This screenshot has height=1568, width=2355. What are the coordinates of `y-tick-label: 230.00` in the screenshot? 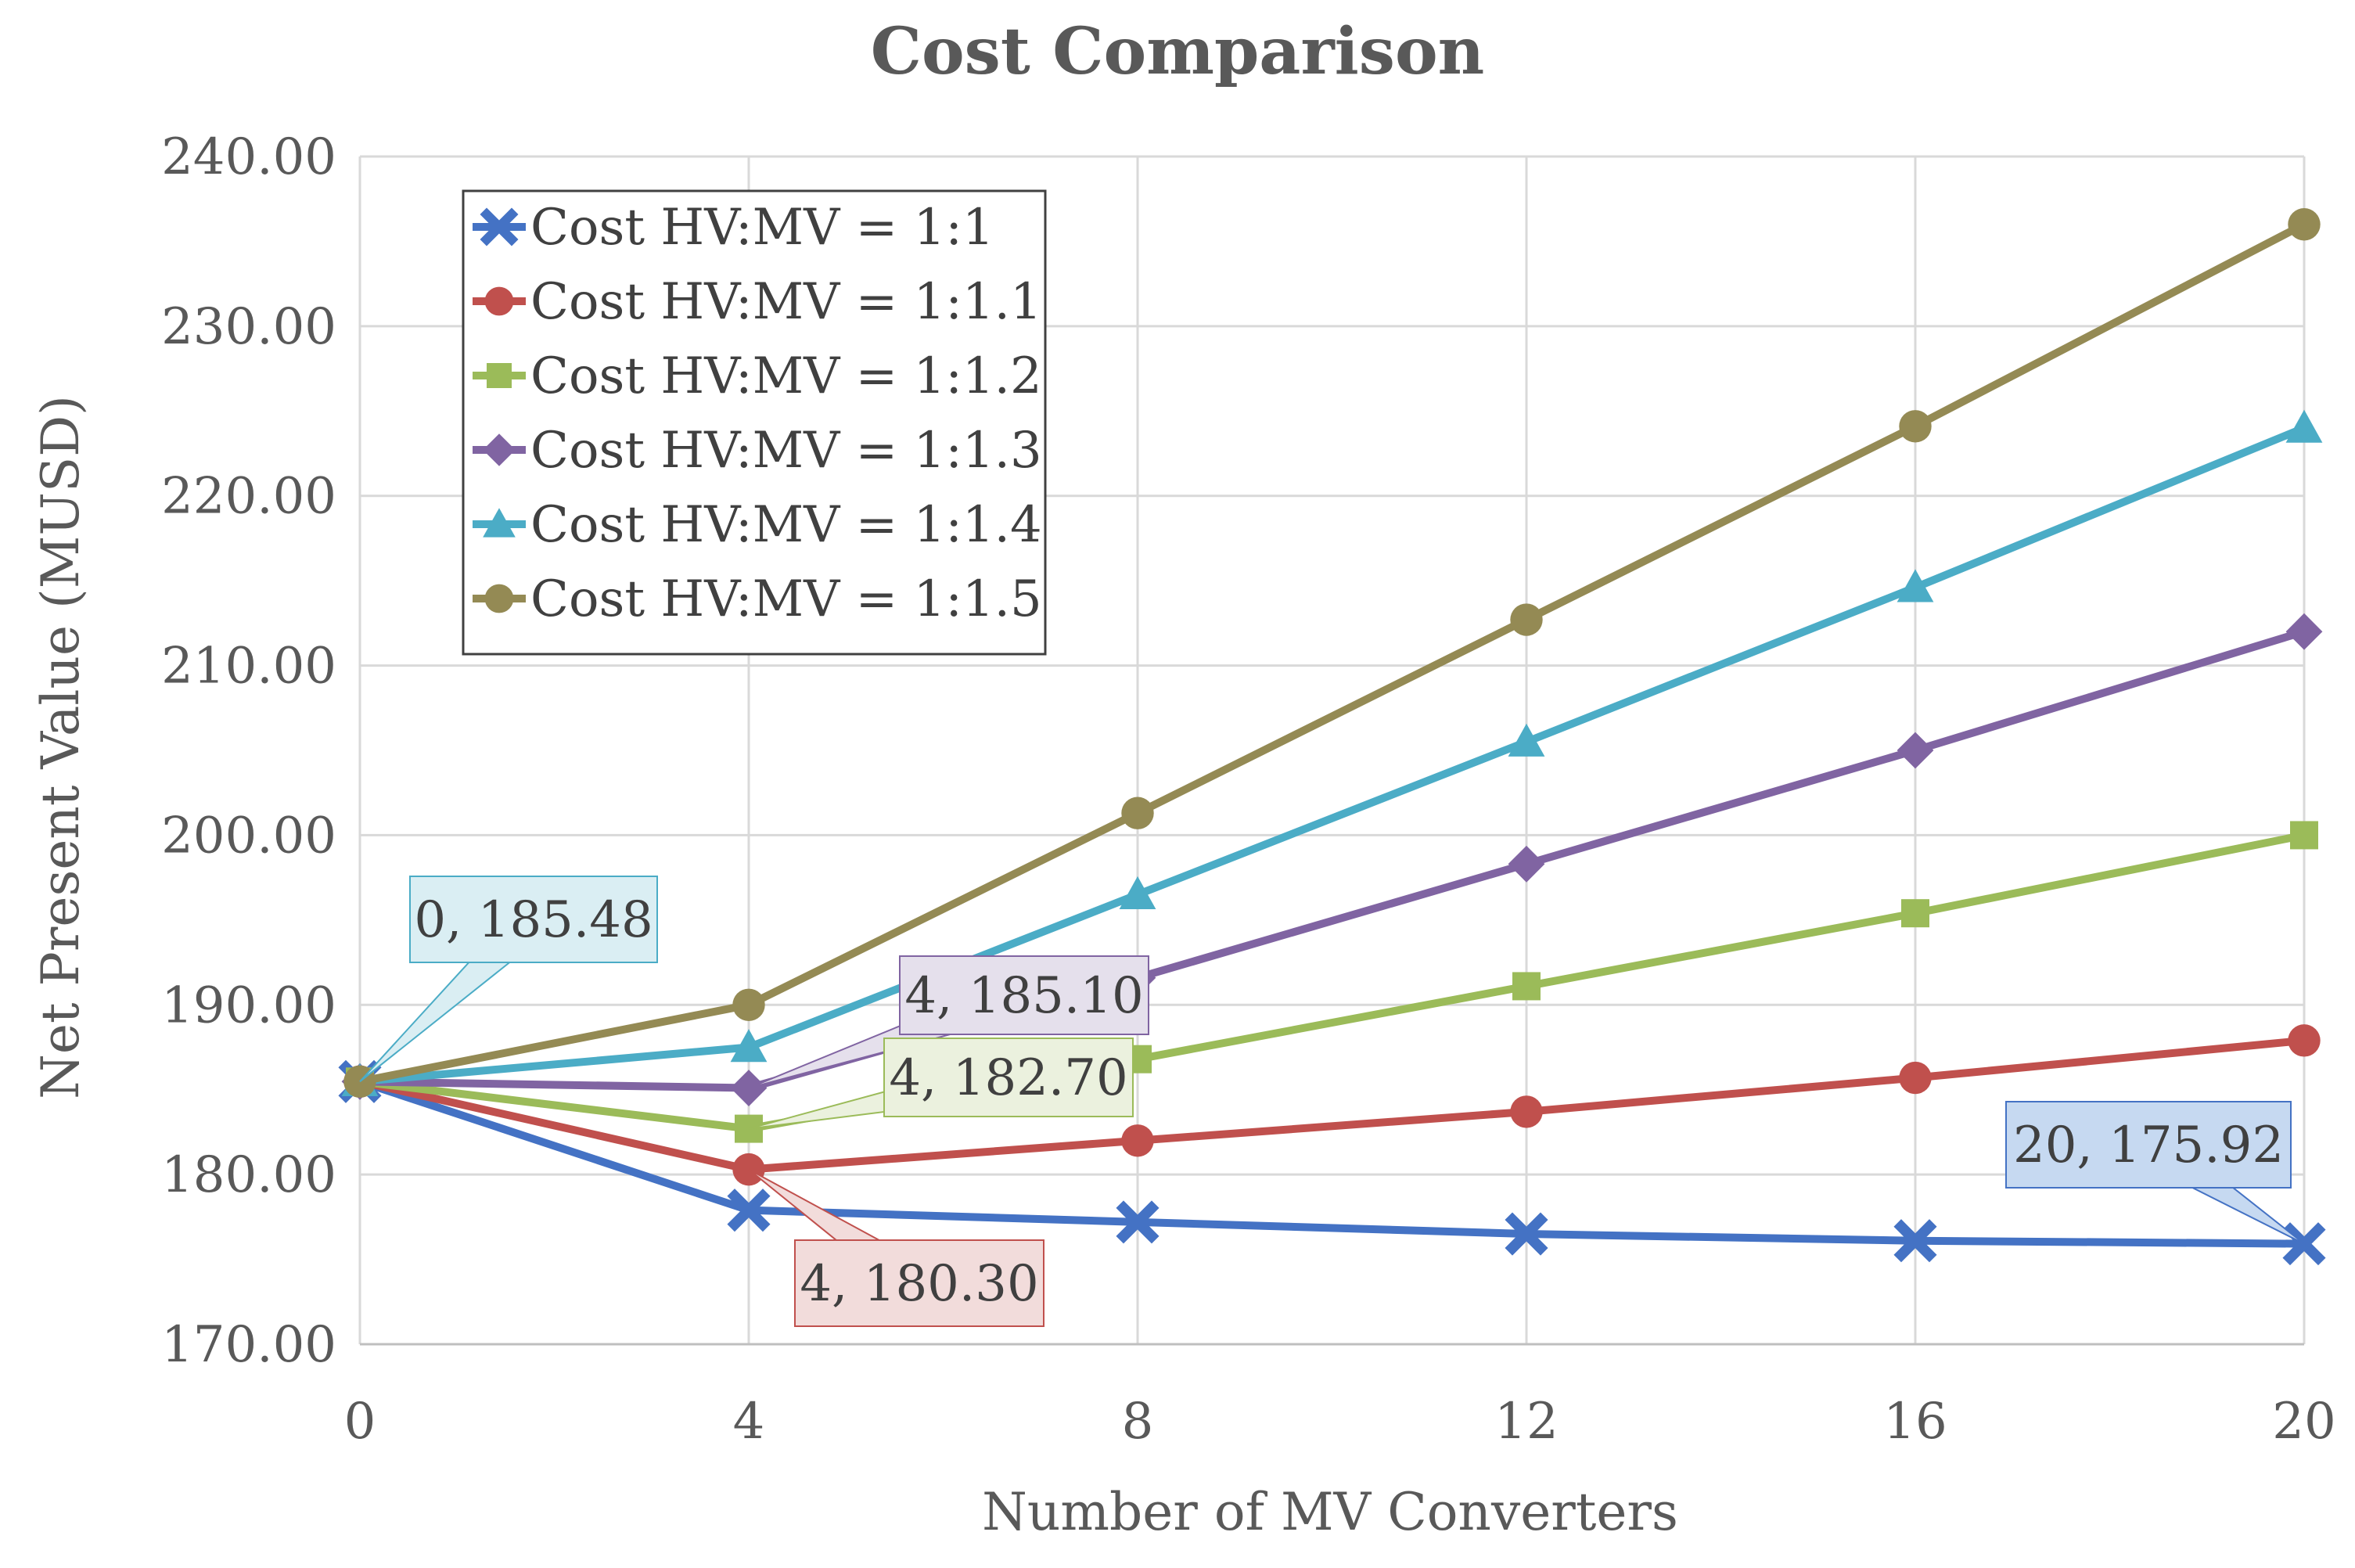 It's located at (248, 327).